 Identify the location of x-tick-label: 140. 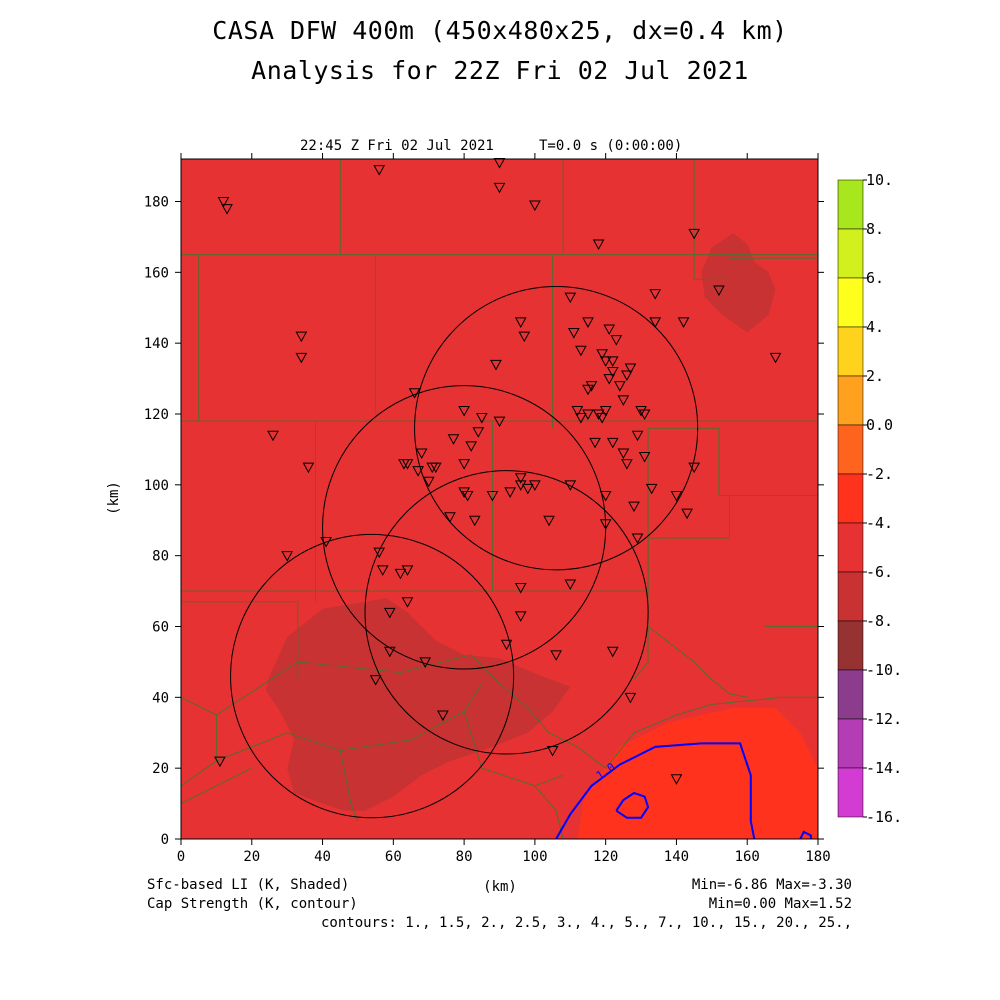
(676, 857).